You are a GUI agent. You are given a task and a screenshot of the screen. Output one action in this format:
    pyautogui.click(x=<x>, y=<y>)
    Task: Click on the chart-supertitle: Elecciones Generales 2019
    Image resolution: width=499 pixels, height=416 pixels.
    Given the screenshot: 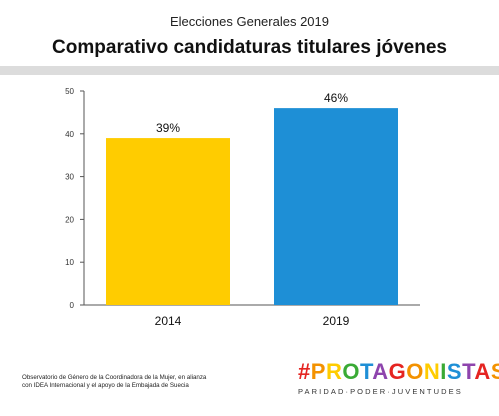 What is the action you would take?
    pyautogui.click(x=249, y=21)
    